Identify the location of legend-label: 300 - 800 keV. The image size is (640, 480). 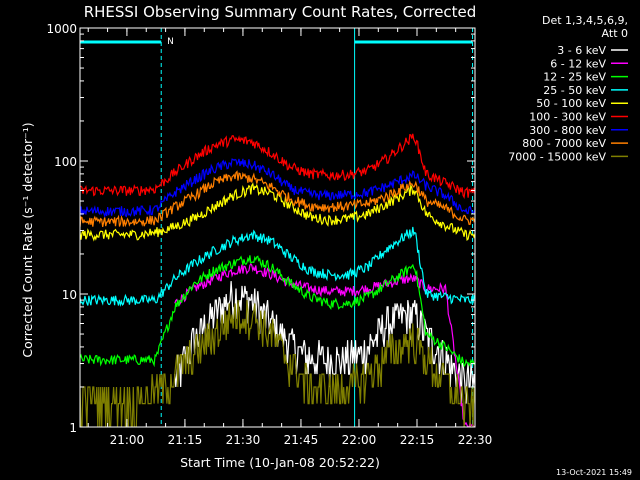
(567, 130).